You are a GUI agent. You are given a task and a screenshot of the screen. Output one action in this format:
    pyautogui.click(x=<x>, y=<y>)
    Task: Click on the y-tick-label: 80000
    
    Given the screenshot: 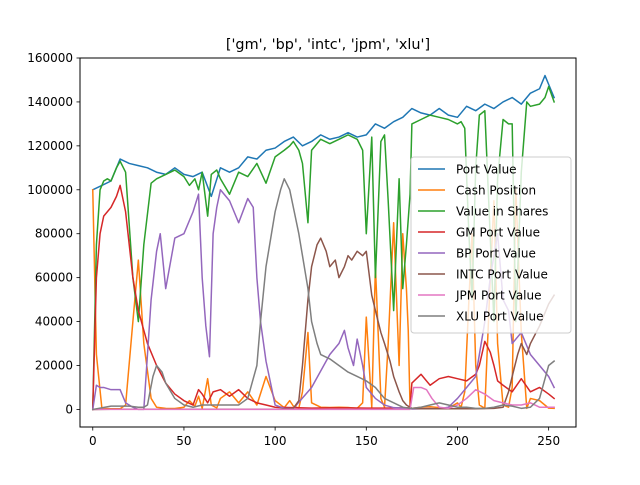 What is the action you would take?
    pyautogui.click(x=54, y=234)
    